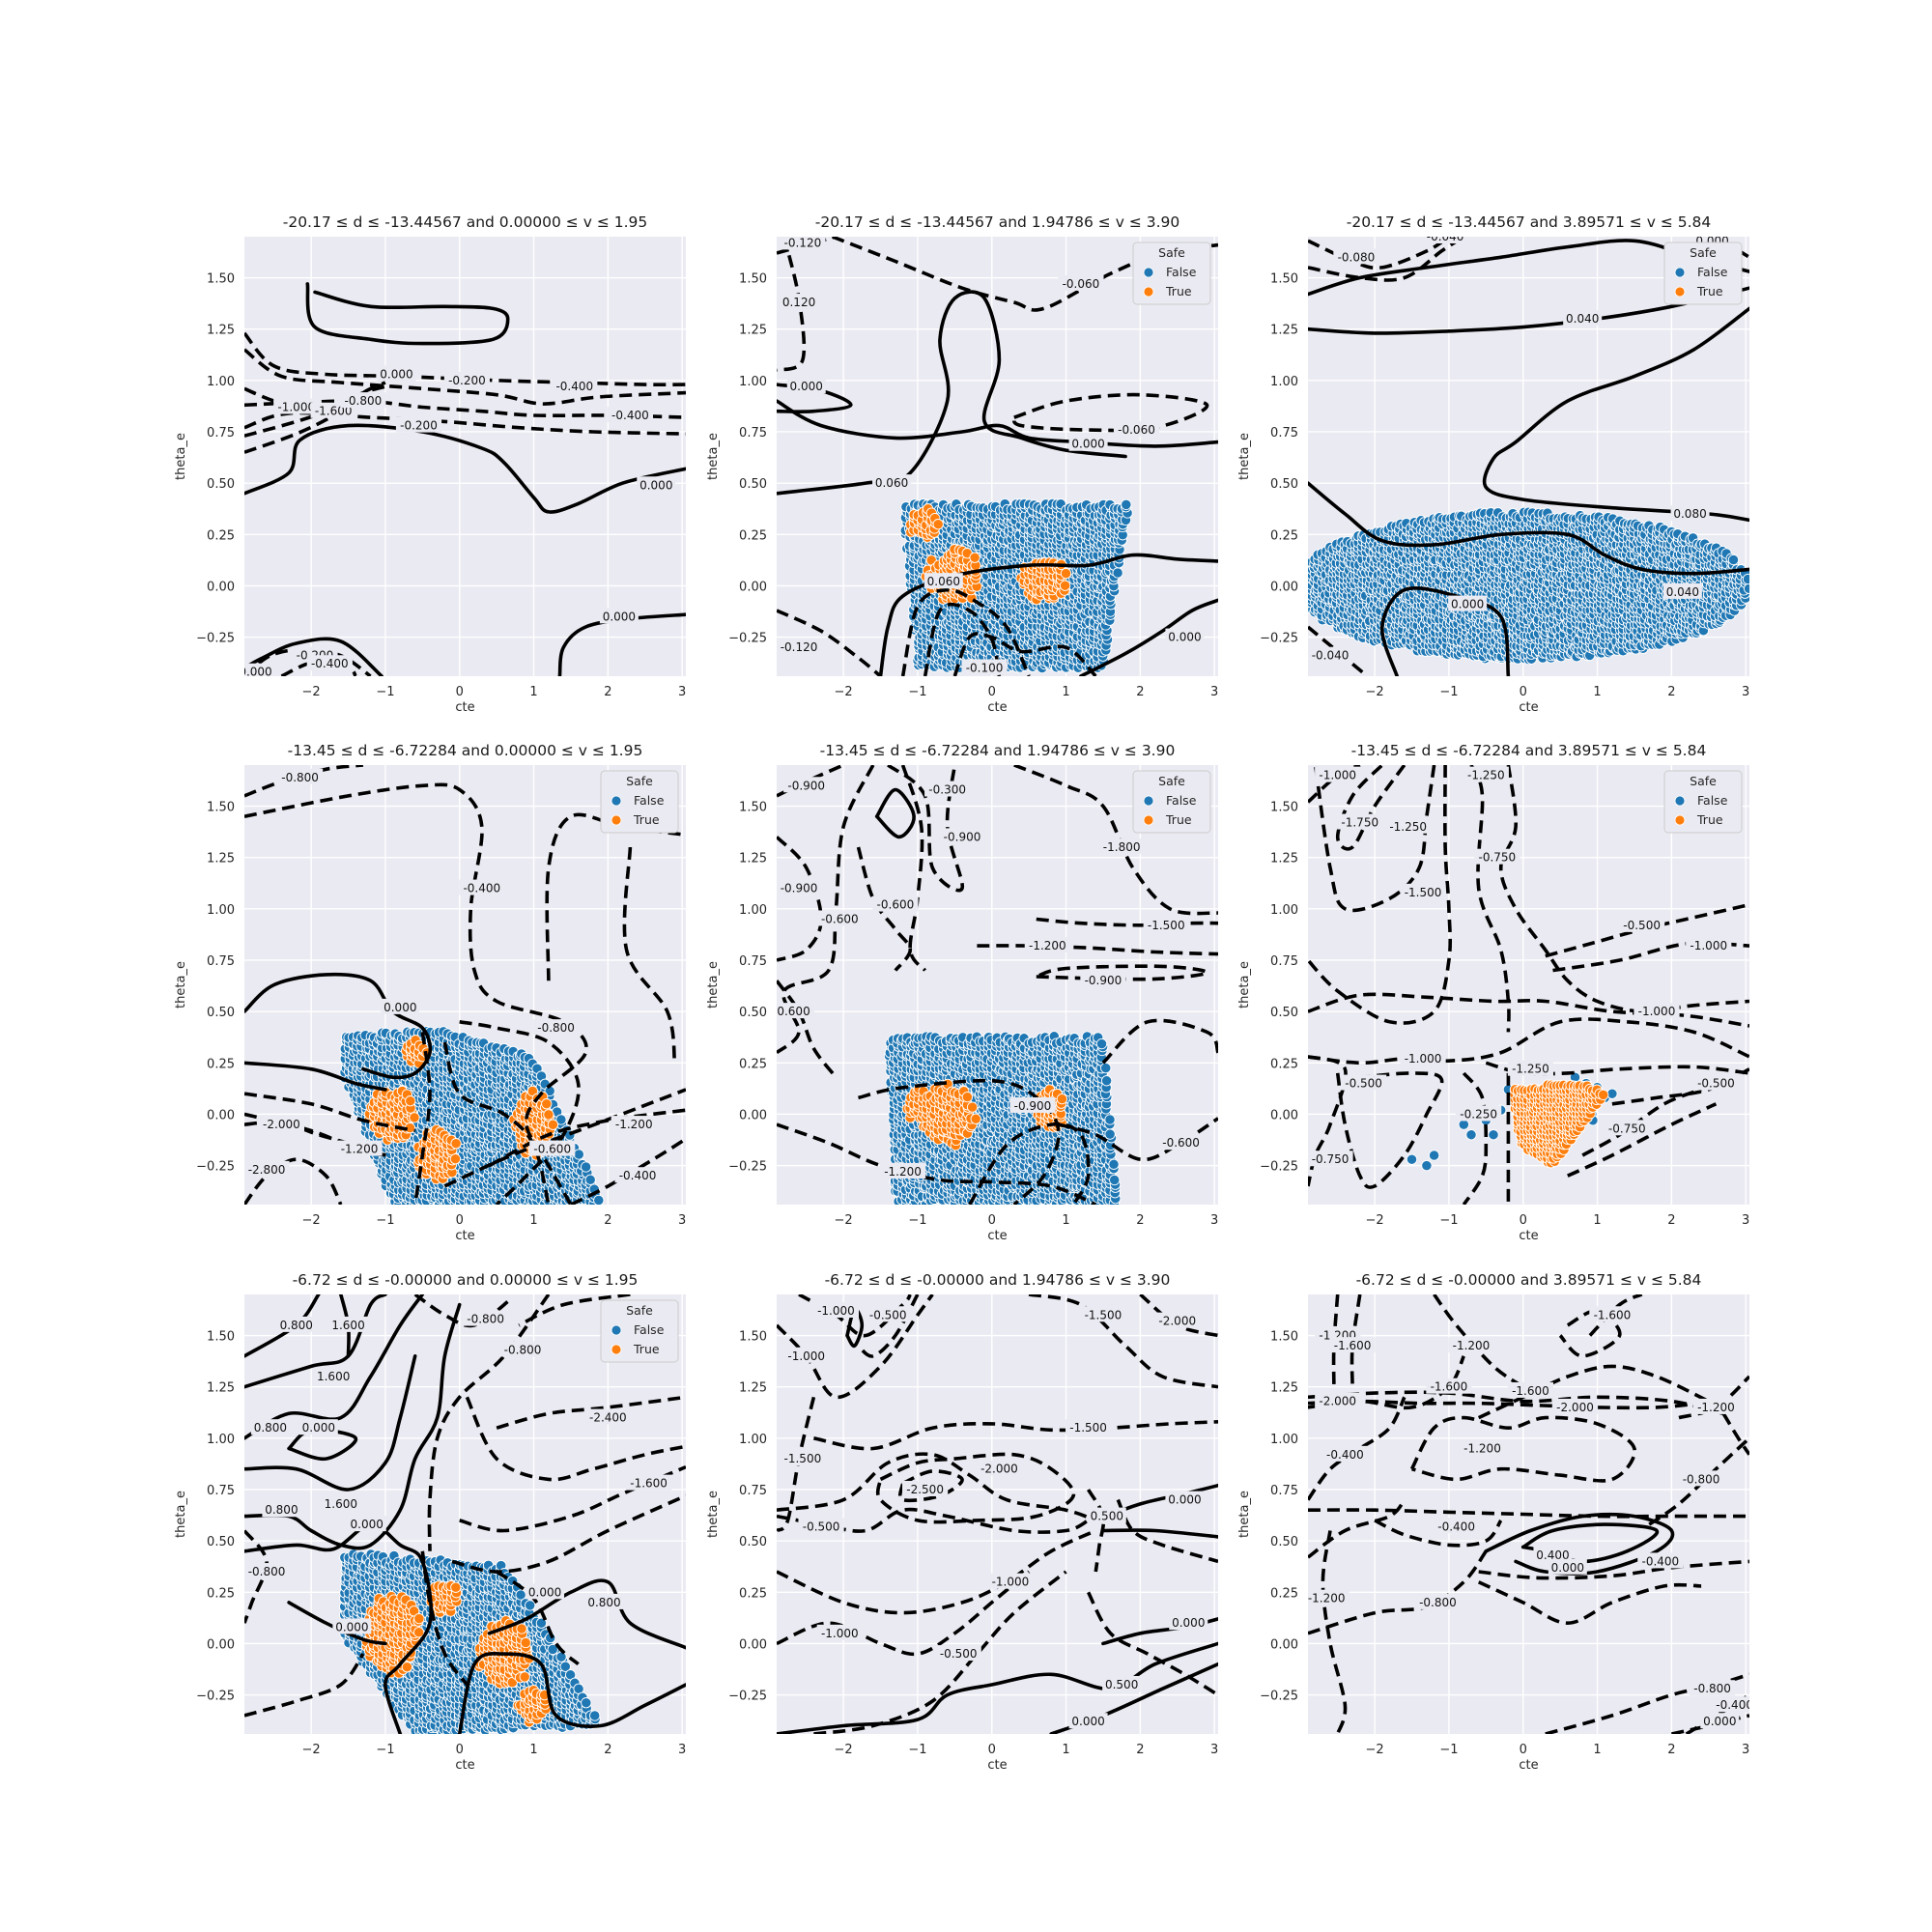  What do you see at coordinates (1682, 592) in the screenshot?
I see `contour-label: 0.040` at bounding box center [1682, 592].